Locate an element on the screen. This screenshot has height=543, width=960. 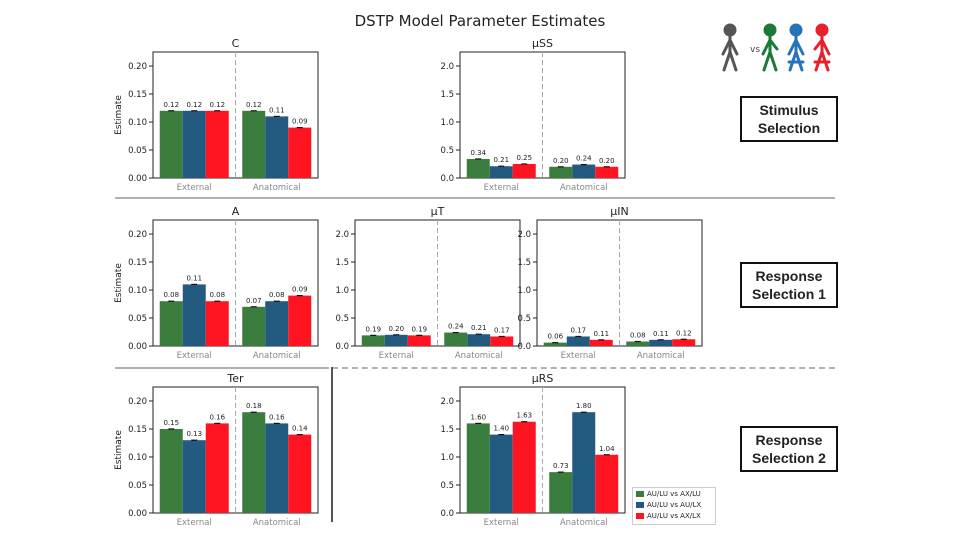
data-label: 0.18 is located at coordinates (254, 406).